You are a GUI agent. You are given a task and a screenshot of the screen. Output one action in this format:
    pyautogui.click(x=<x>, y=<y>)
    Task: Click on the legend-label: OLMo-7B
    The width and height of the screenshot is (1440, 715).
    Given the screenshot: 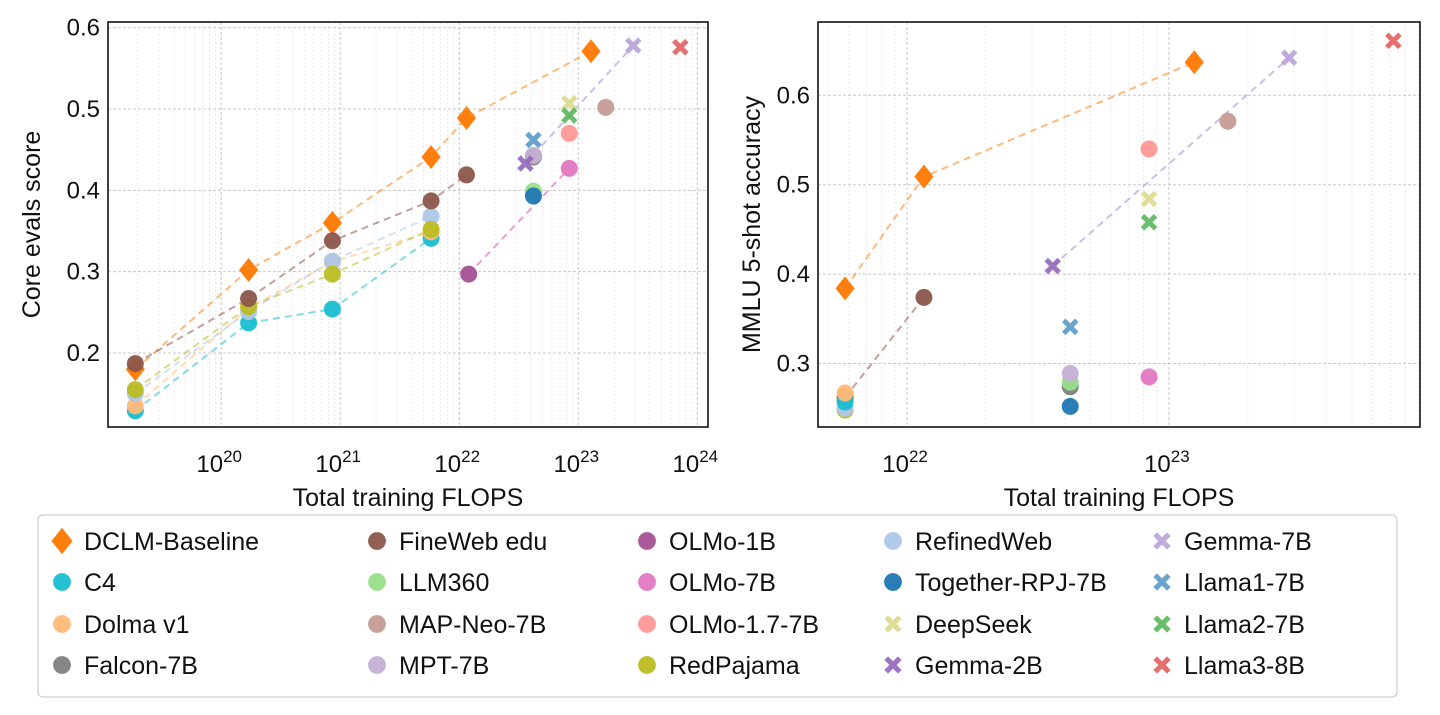 What is the action you would take?
    pyautogui.click(x=722, y=583)
    